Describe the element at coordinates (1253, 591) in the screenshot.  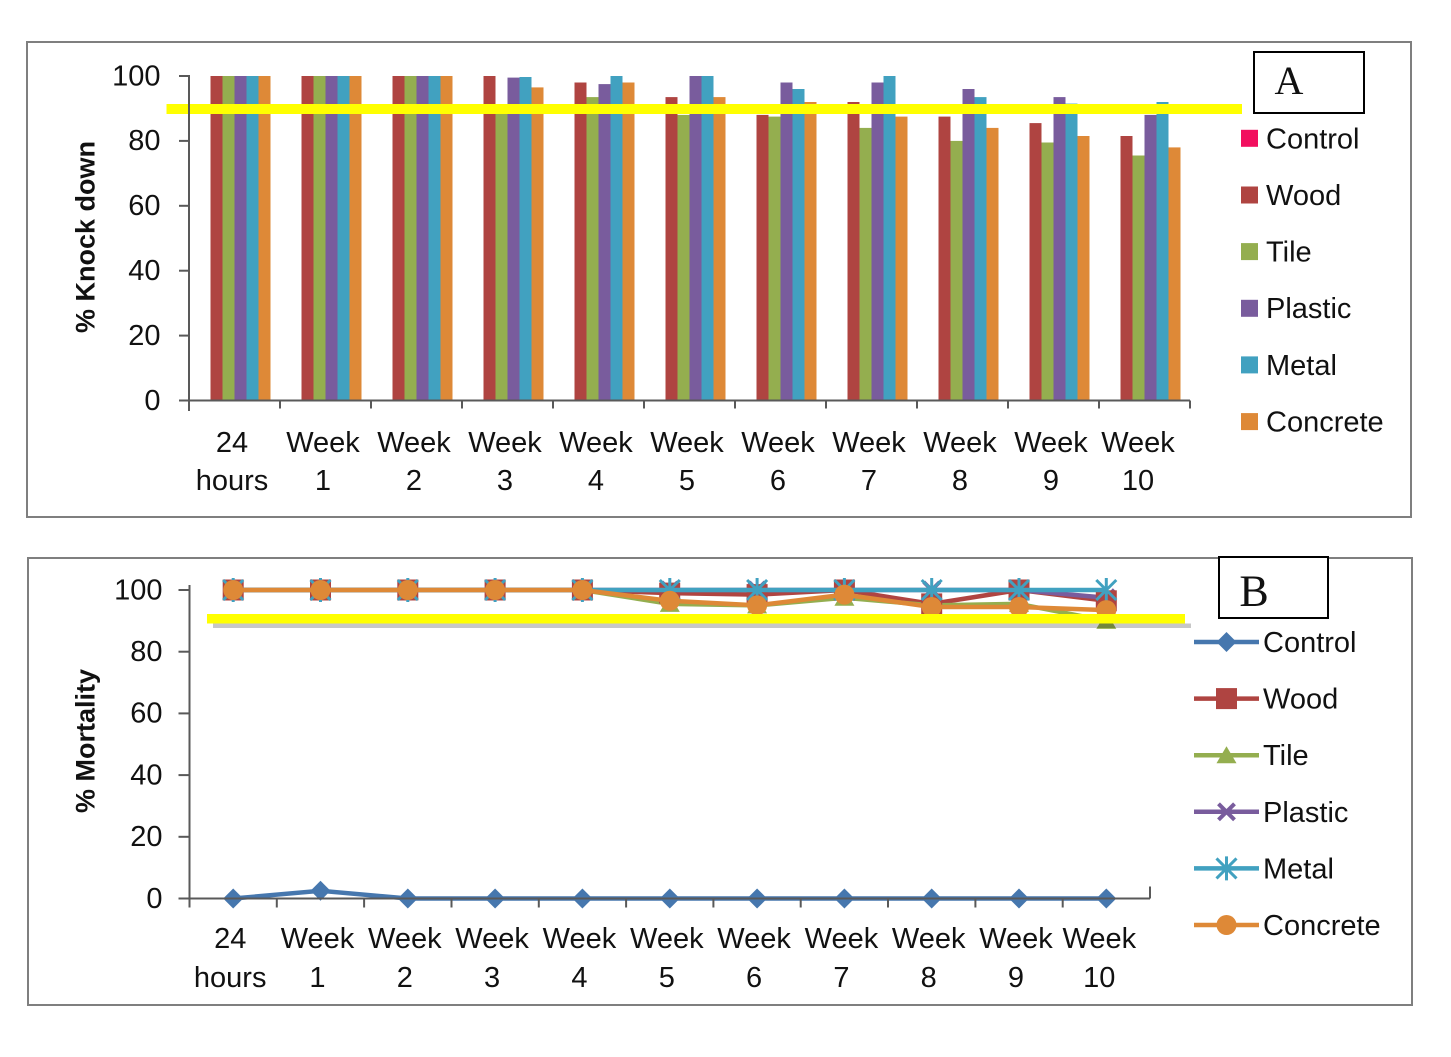
I see `svg-text: B` at that location.